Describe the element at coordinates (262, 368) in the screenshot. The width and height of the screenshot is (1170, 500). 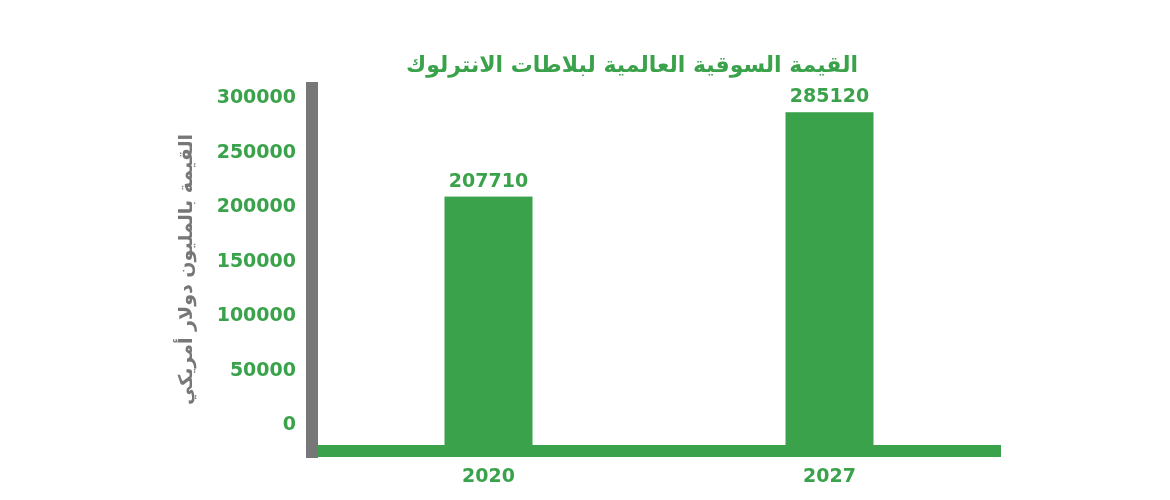
I see `y-tick-label: 50000` at that location.